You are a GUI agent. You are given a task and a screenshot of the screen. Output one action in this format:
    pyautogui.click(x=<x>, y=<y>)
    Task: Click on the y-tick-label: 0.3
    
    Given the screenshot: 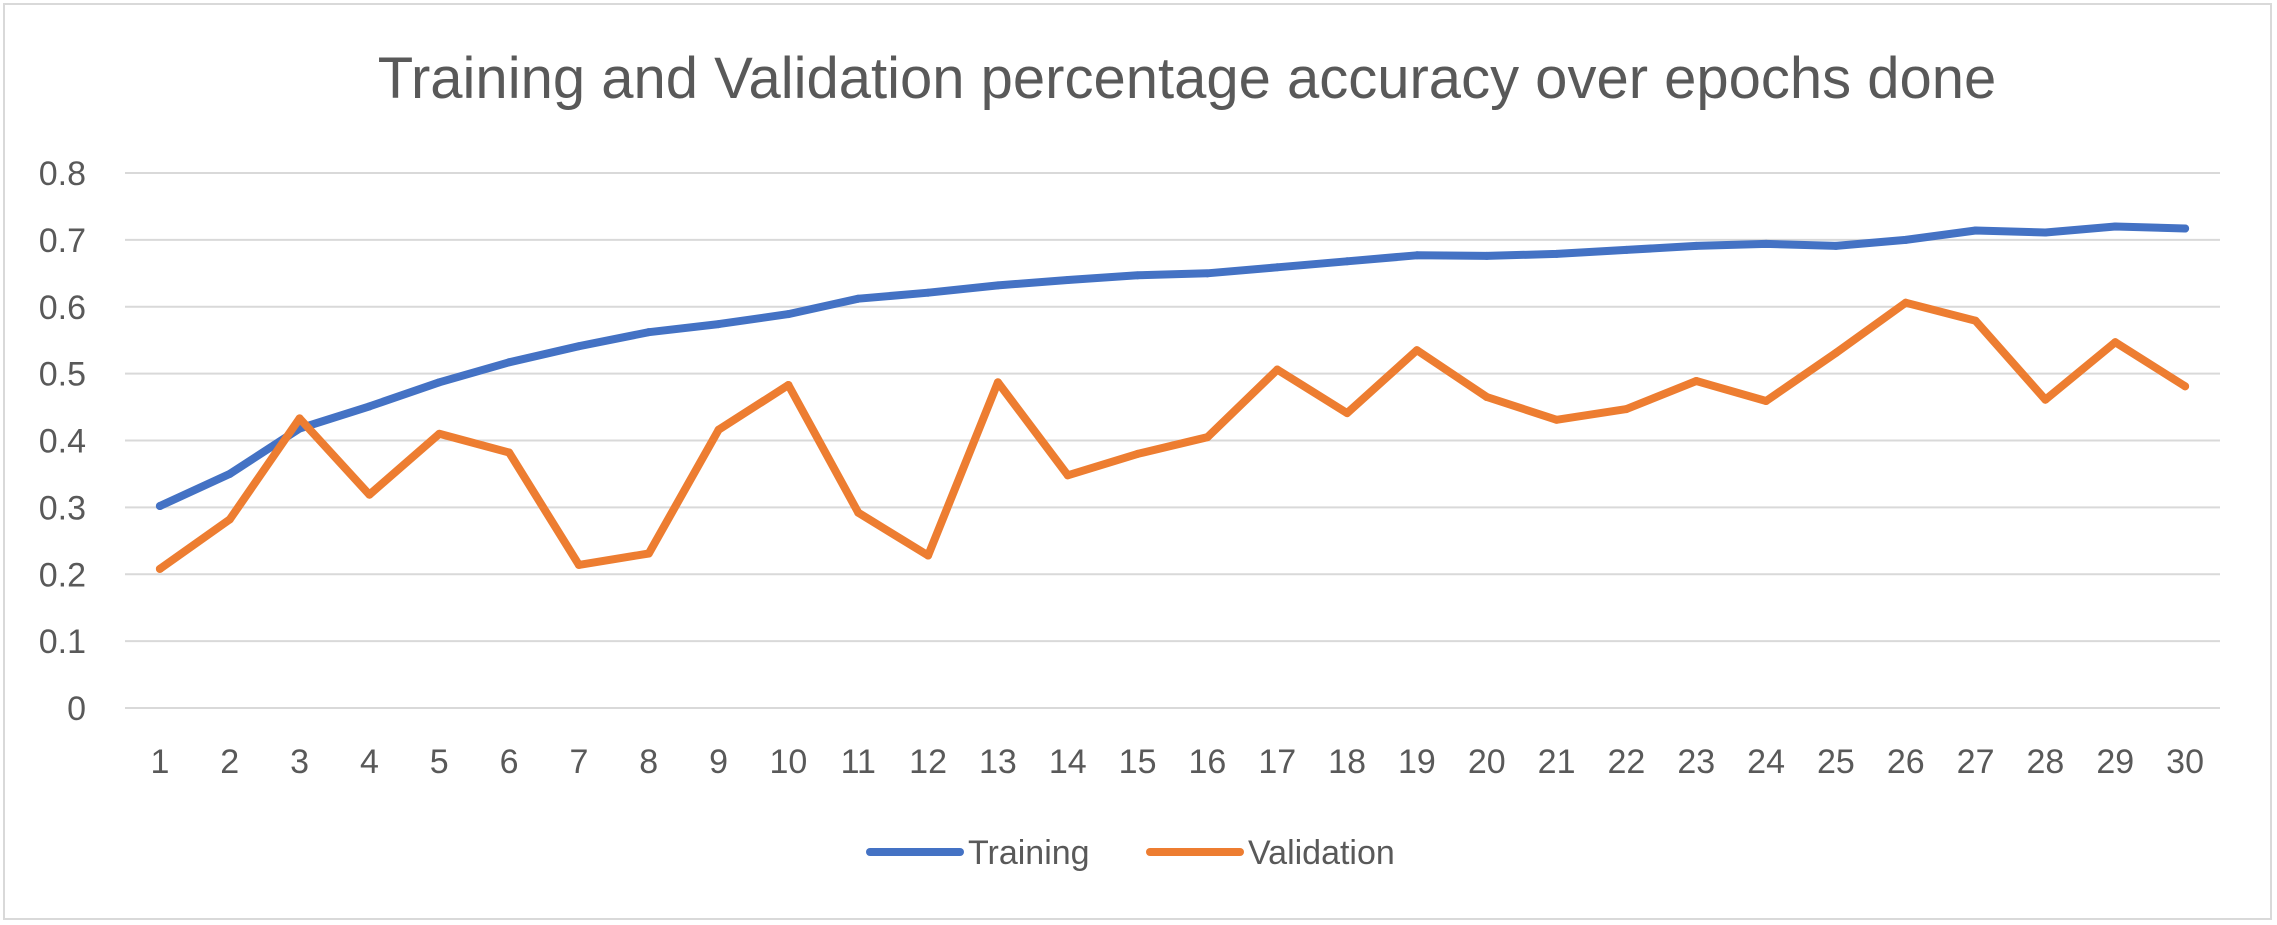 What is the action you would take?
    pyautogui.click(x=62, y=508)
    